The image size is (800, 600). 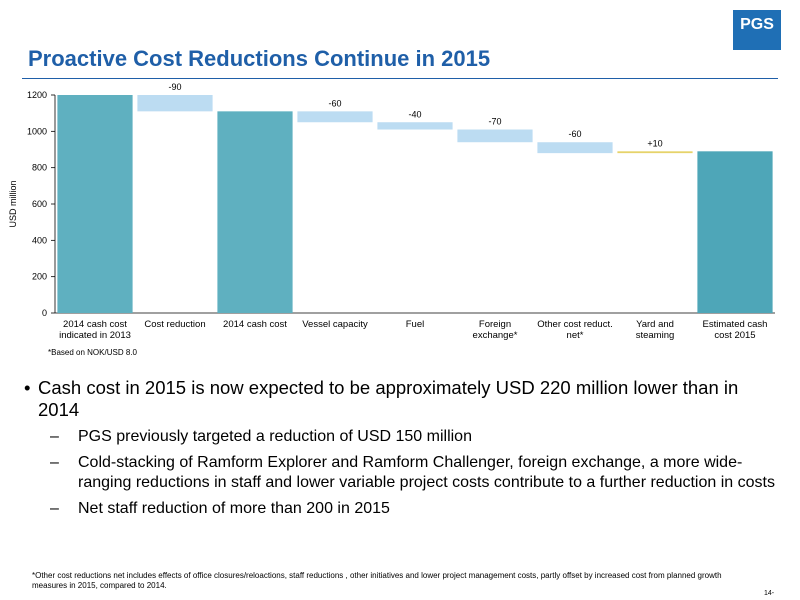 I want to click on x-tick-label: 2014 cash cost indicated in 2013, so click(x=95, y=330).